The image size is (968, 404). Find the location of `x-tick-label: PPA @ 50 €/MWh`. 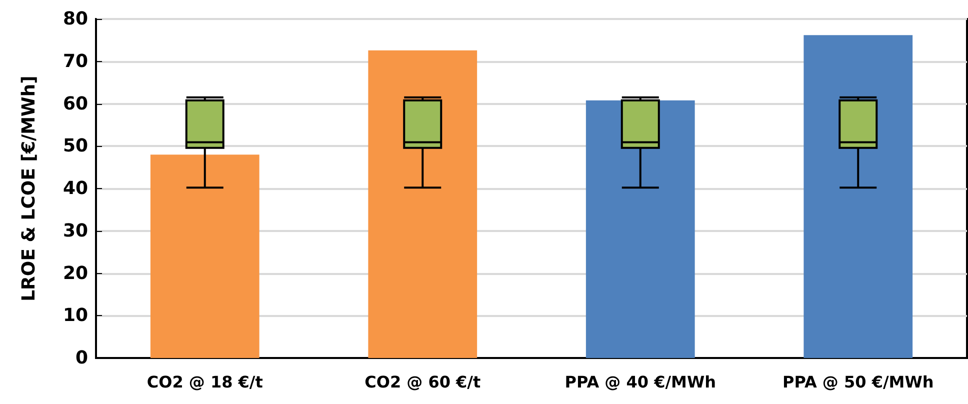

x-tick-label: PPA @ 50 €/MWh is located at coordinates (858, 382).